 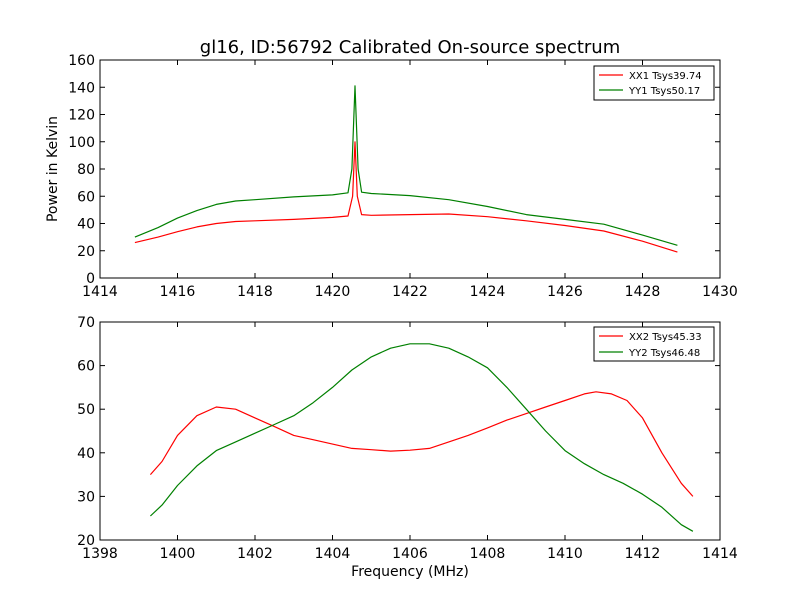 I want to click on top-x-tick-label: 1428, so click(x=643, y=292).